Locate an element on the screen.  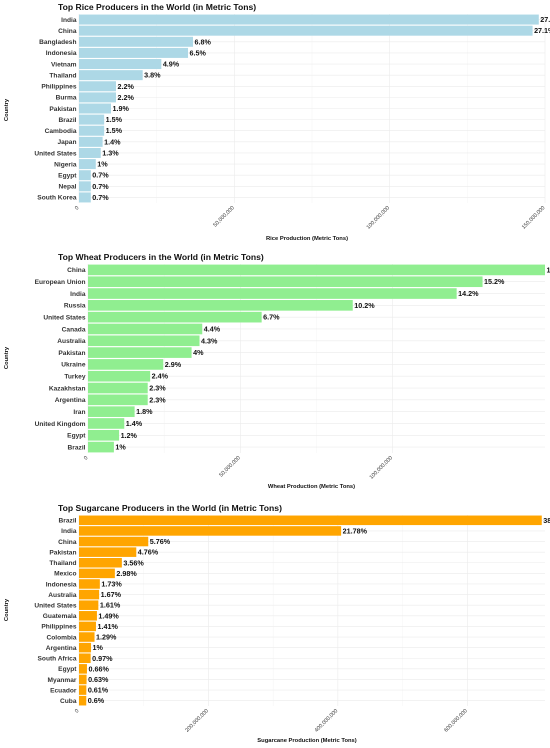
wheat-data-label: 1.4% is located at coordinates (134, 423).